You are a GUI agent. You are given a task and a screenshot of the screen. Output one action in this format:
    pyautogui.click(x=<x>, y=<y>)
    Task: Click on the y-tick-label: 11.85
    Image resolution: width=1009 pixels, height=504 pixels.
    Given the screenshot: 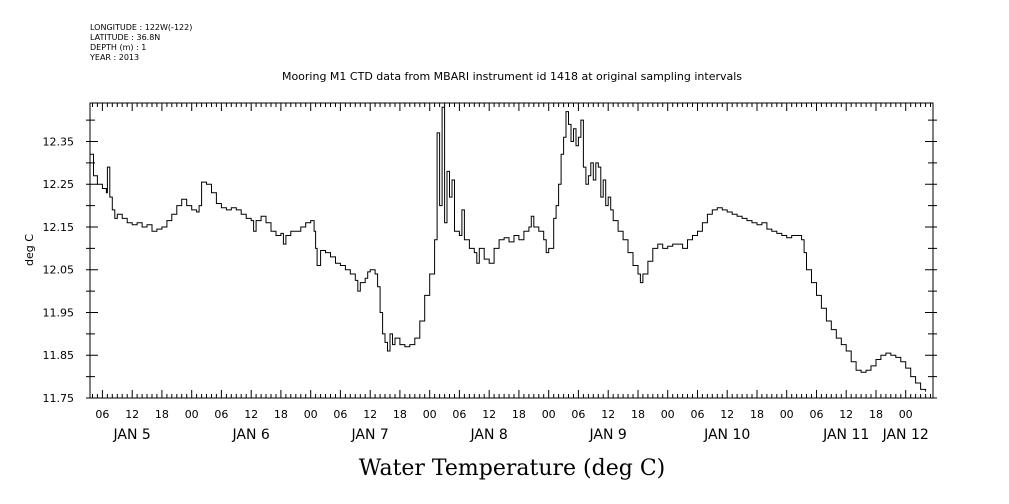 What is the action you would take?
    pyautogui.click(x=59, y=355)
    